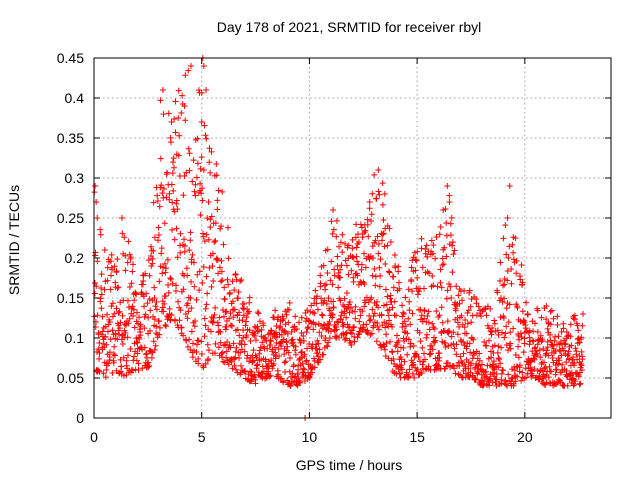 This screenshot has height=480, width=640. What do you see at coordinates (70, 218) in the screenshot?
I see `y-tick-label: 0.25` at bounding box center [70, 218].